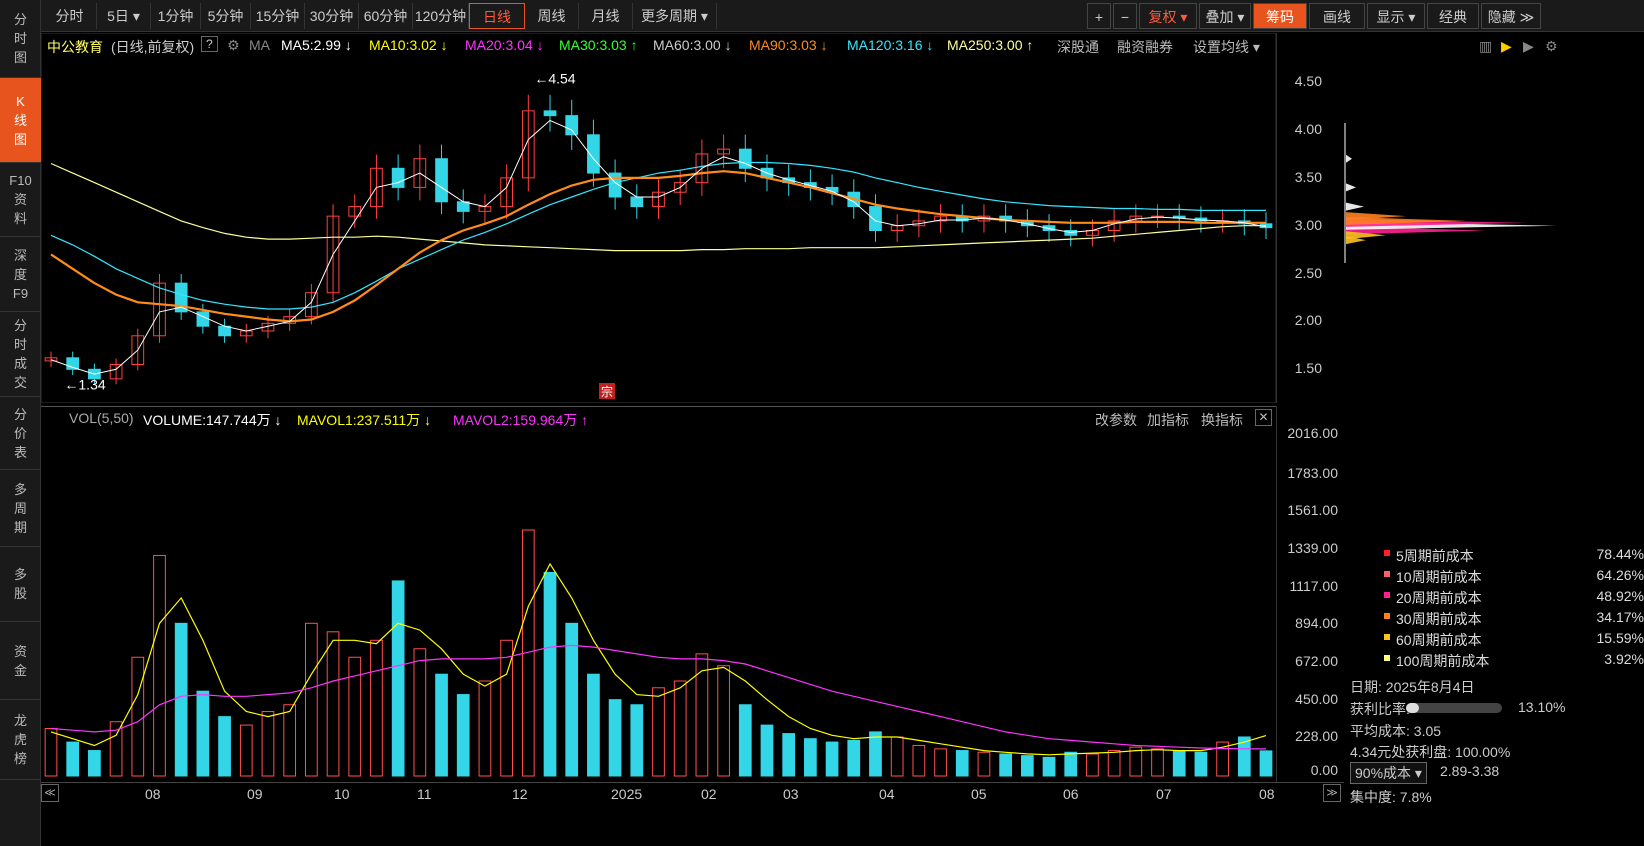 The width and height of the screenshot is (1644, 846). Describe the element at coordinates (1316, 623) in the screenshot. I see `volume-tick-5: 894.00` at that location.